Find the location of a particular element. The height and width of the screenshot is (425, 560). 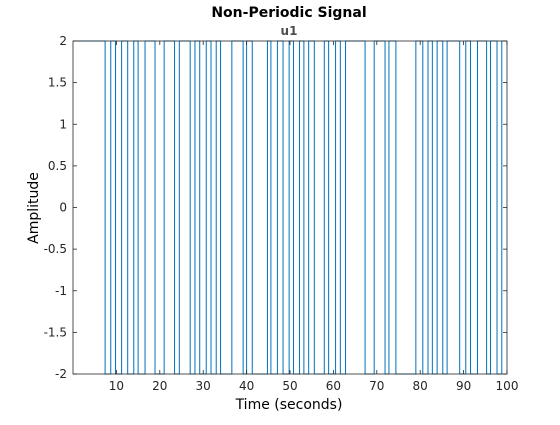

y-tick-label: -1 is located at coordinates (61, 291).